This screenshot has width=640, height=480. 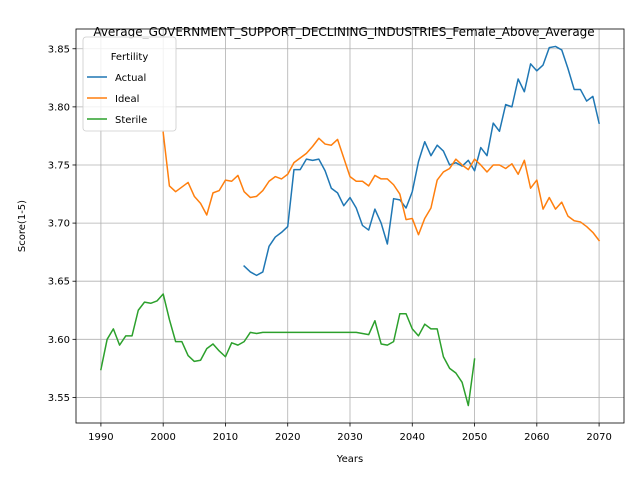 I want to click on x-tick-label: 2070, so click(x=598, y=437).